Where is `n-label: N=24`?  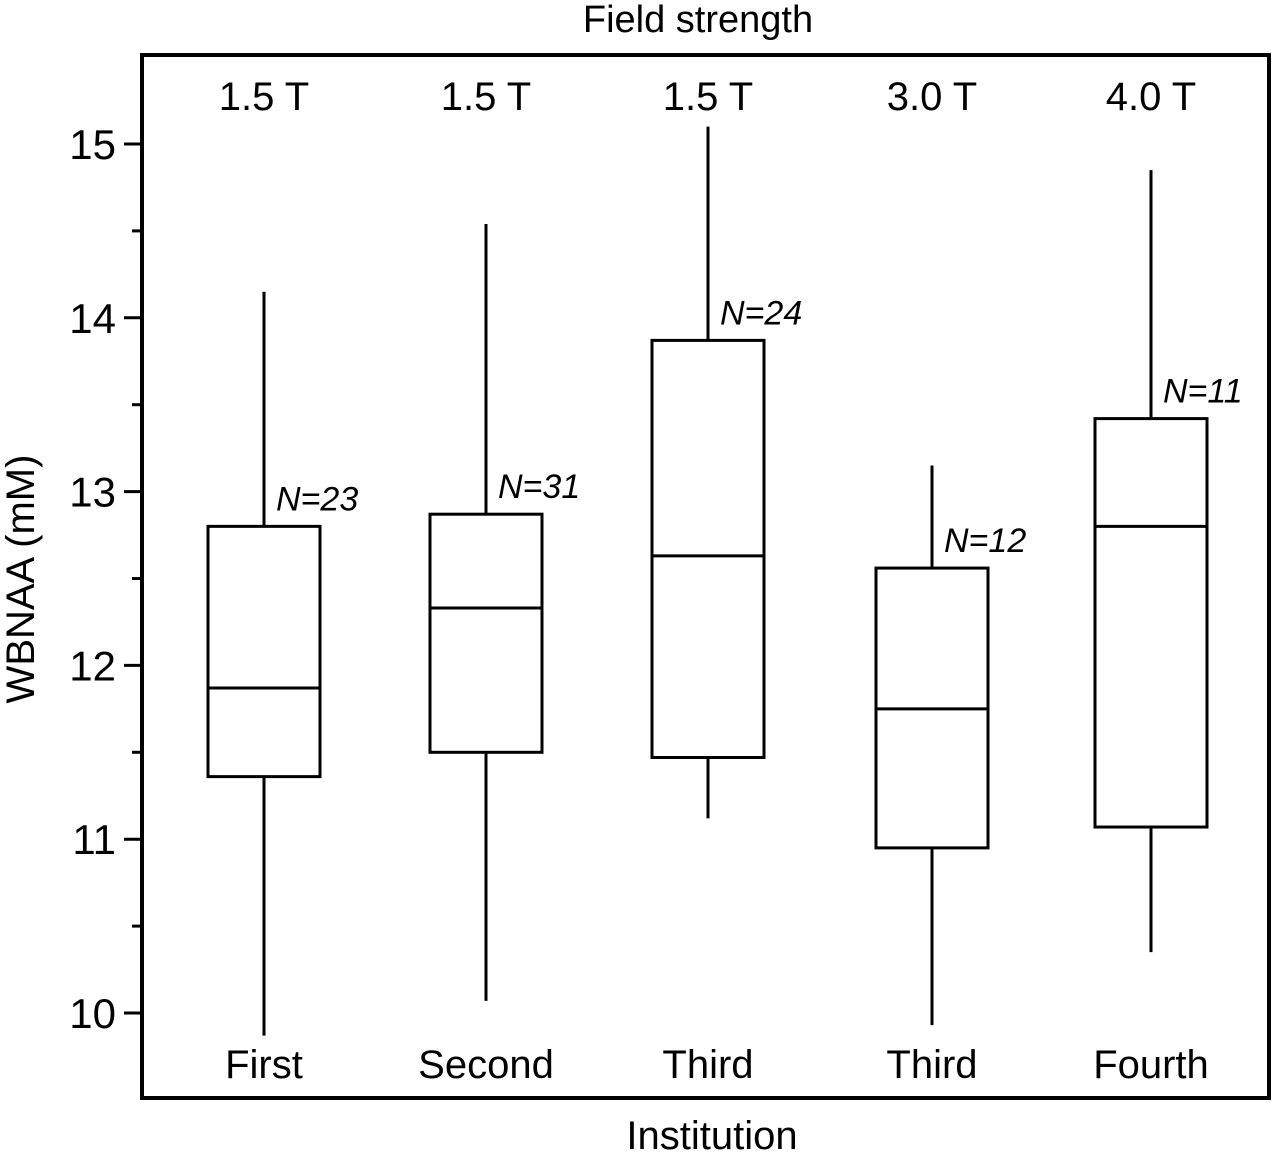 n-label: N=24 is located at coordinates (761, 313).